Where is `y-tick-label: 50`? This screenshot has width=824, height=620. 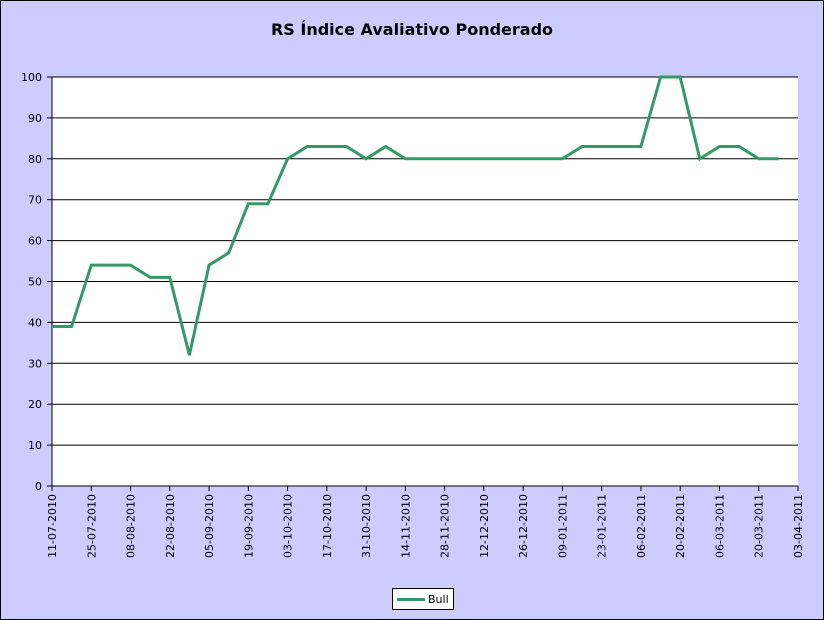 y-tick-label: 50 is located at coordinates (35, 282).